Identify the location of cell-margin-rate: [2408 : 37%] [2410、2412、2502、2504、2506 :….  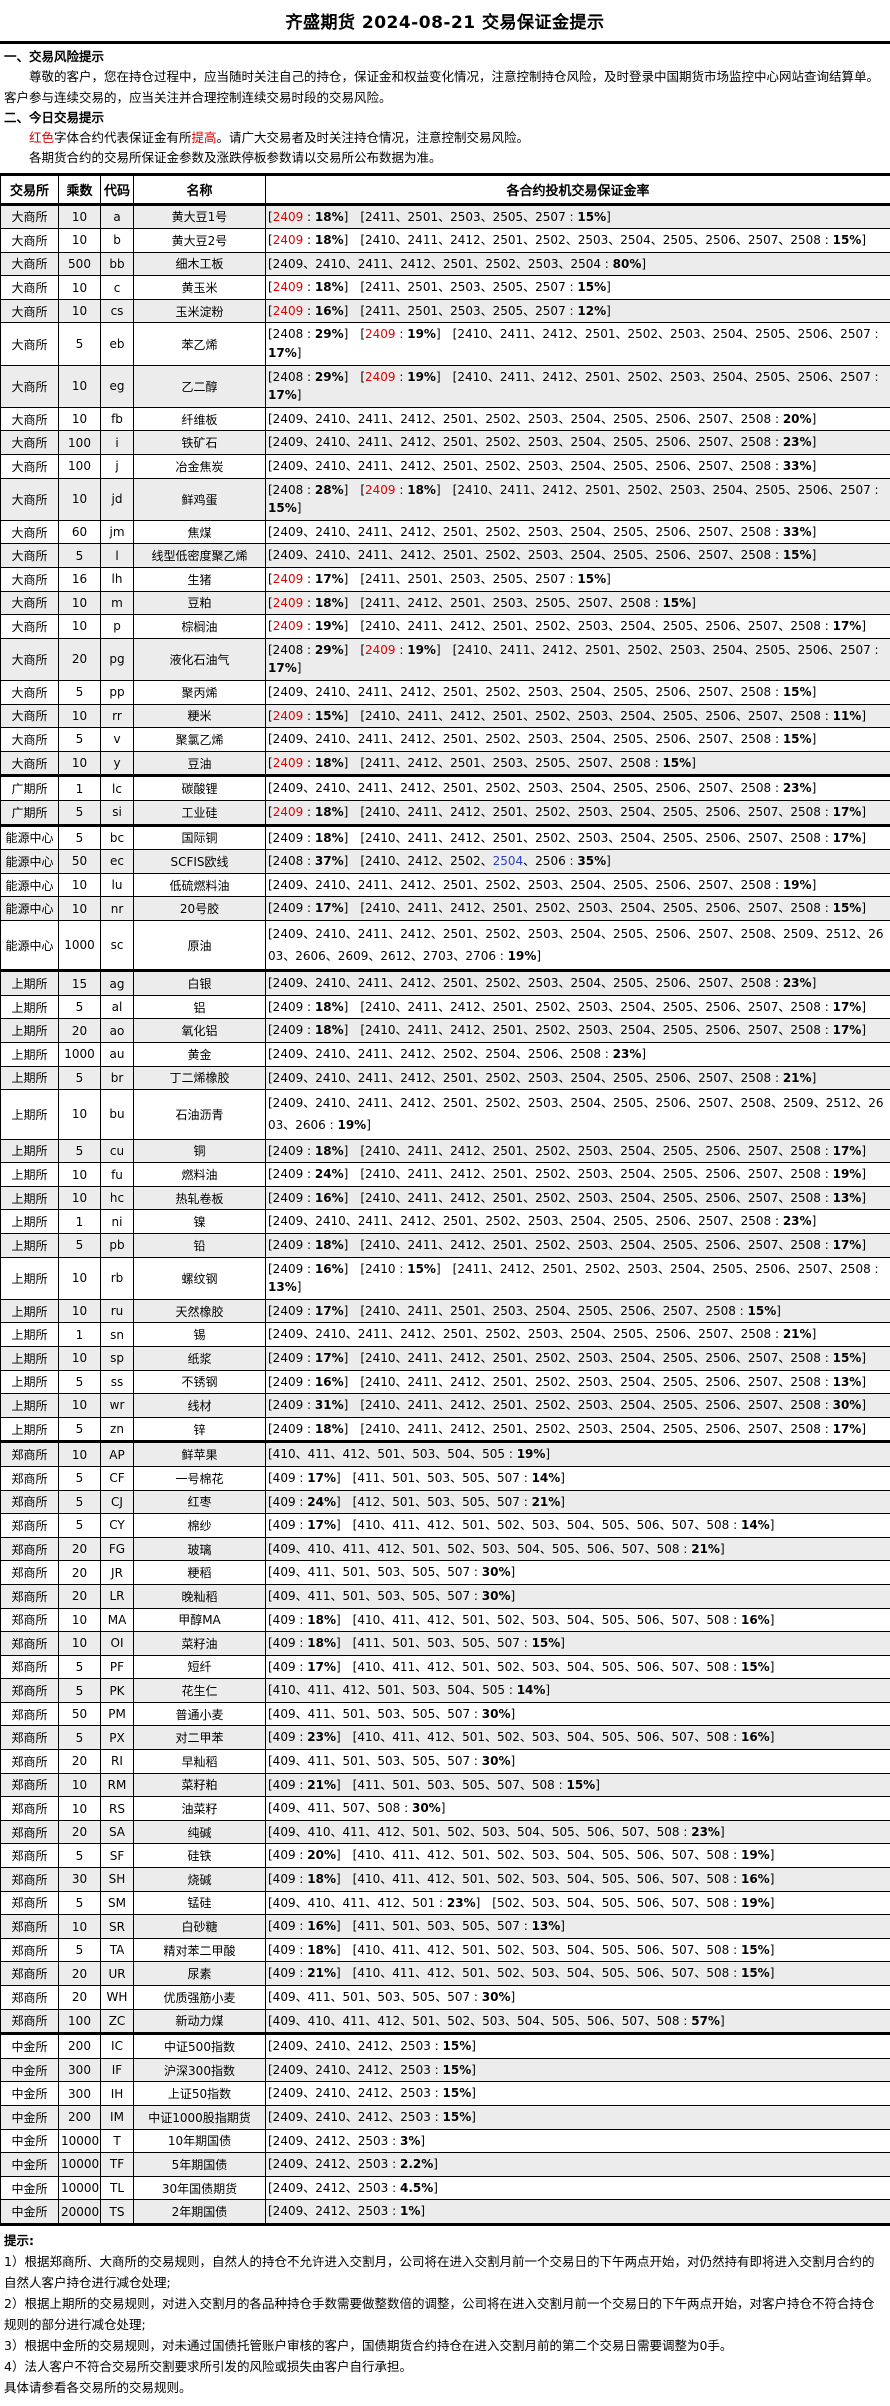
(578, 862).